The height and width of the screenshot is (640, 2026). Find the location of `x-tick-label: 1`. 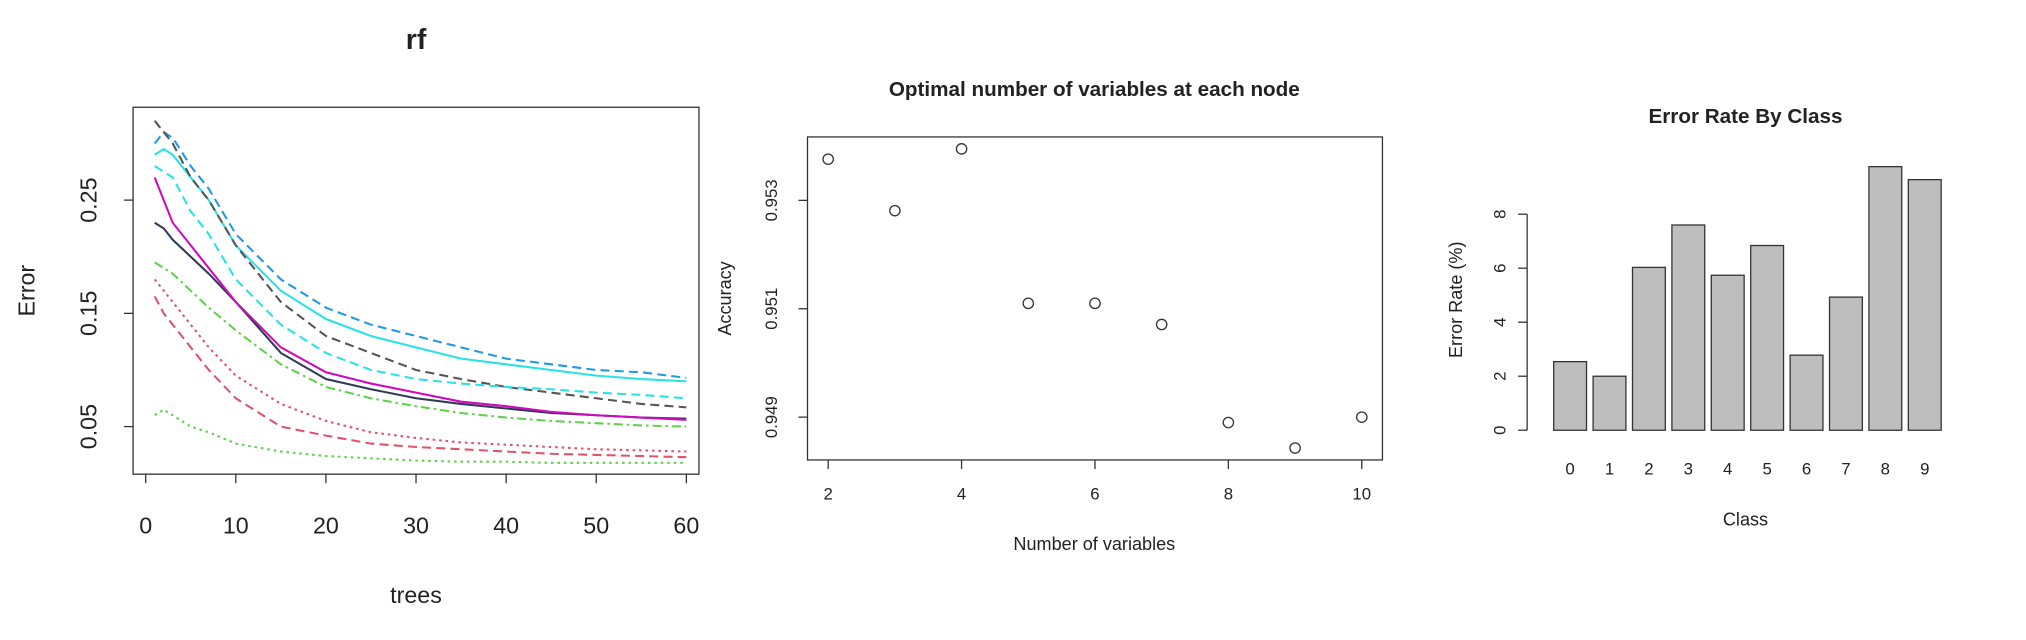

x-tick-label: 1 is located at coordinates (1609, 469).